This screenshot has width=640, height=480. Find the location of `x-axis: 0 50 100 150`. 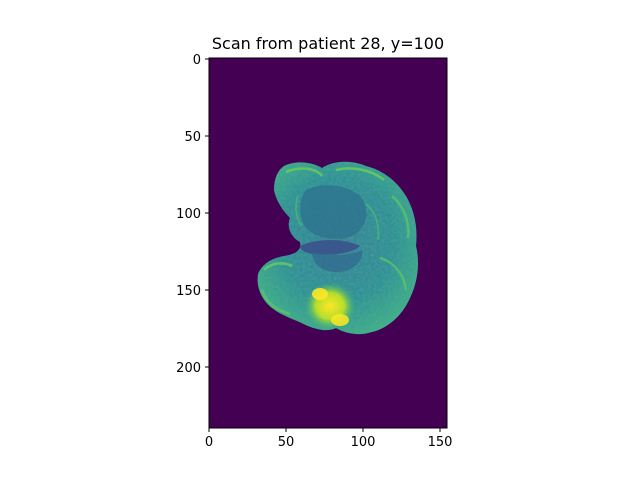

x-axis: 0 50 100 150 is located at coordinates (329, 439).